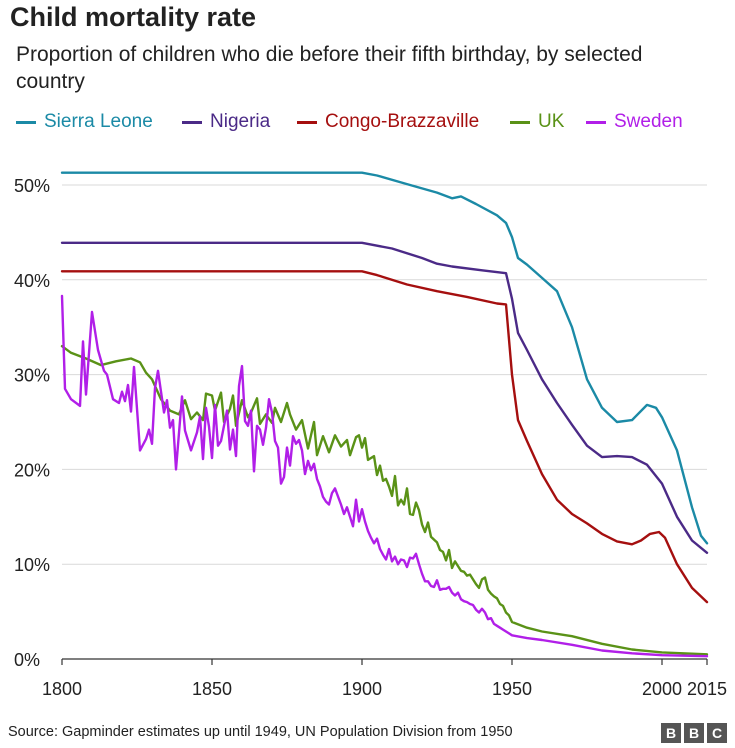 The image size is (735, 748). I want to click on chart-title: Child mortality rate, so click(133, 17).